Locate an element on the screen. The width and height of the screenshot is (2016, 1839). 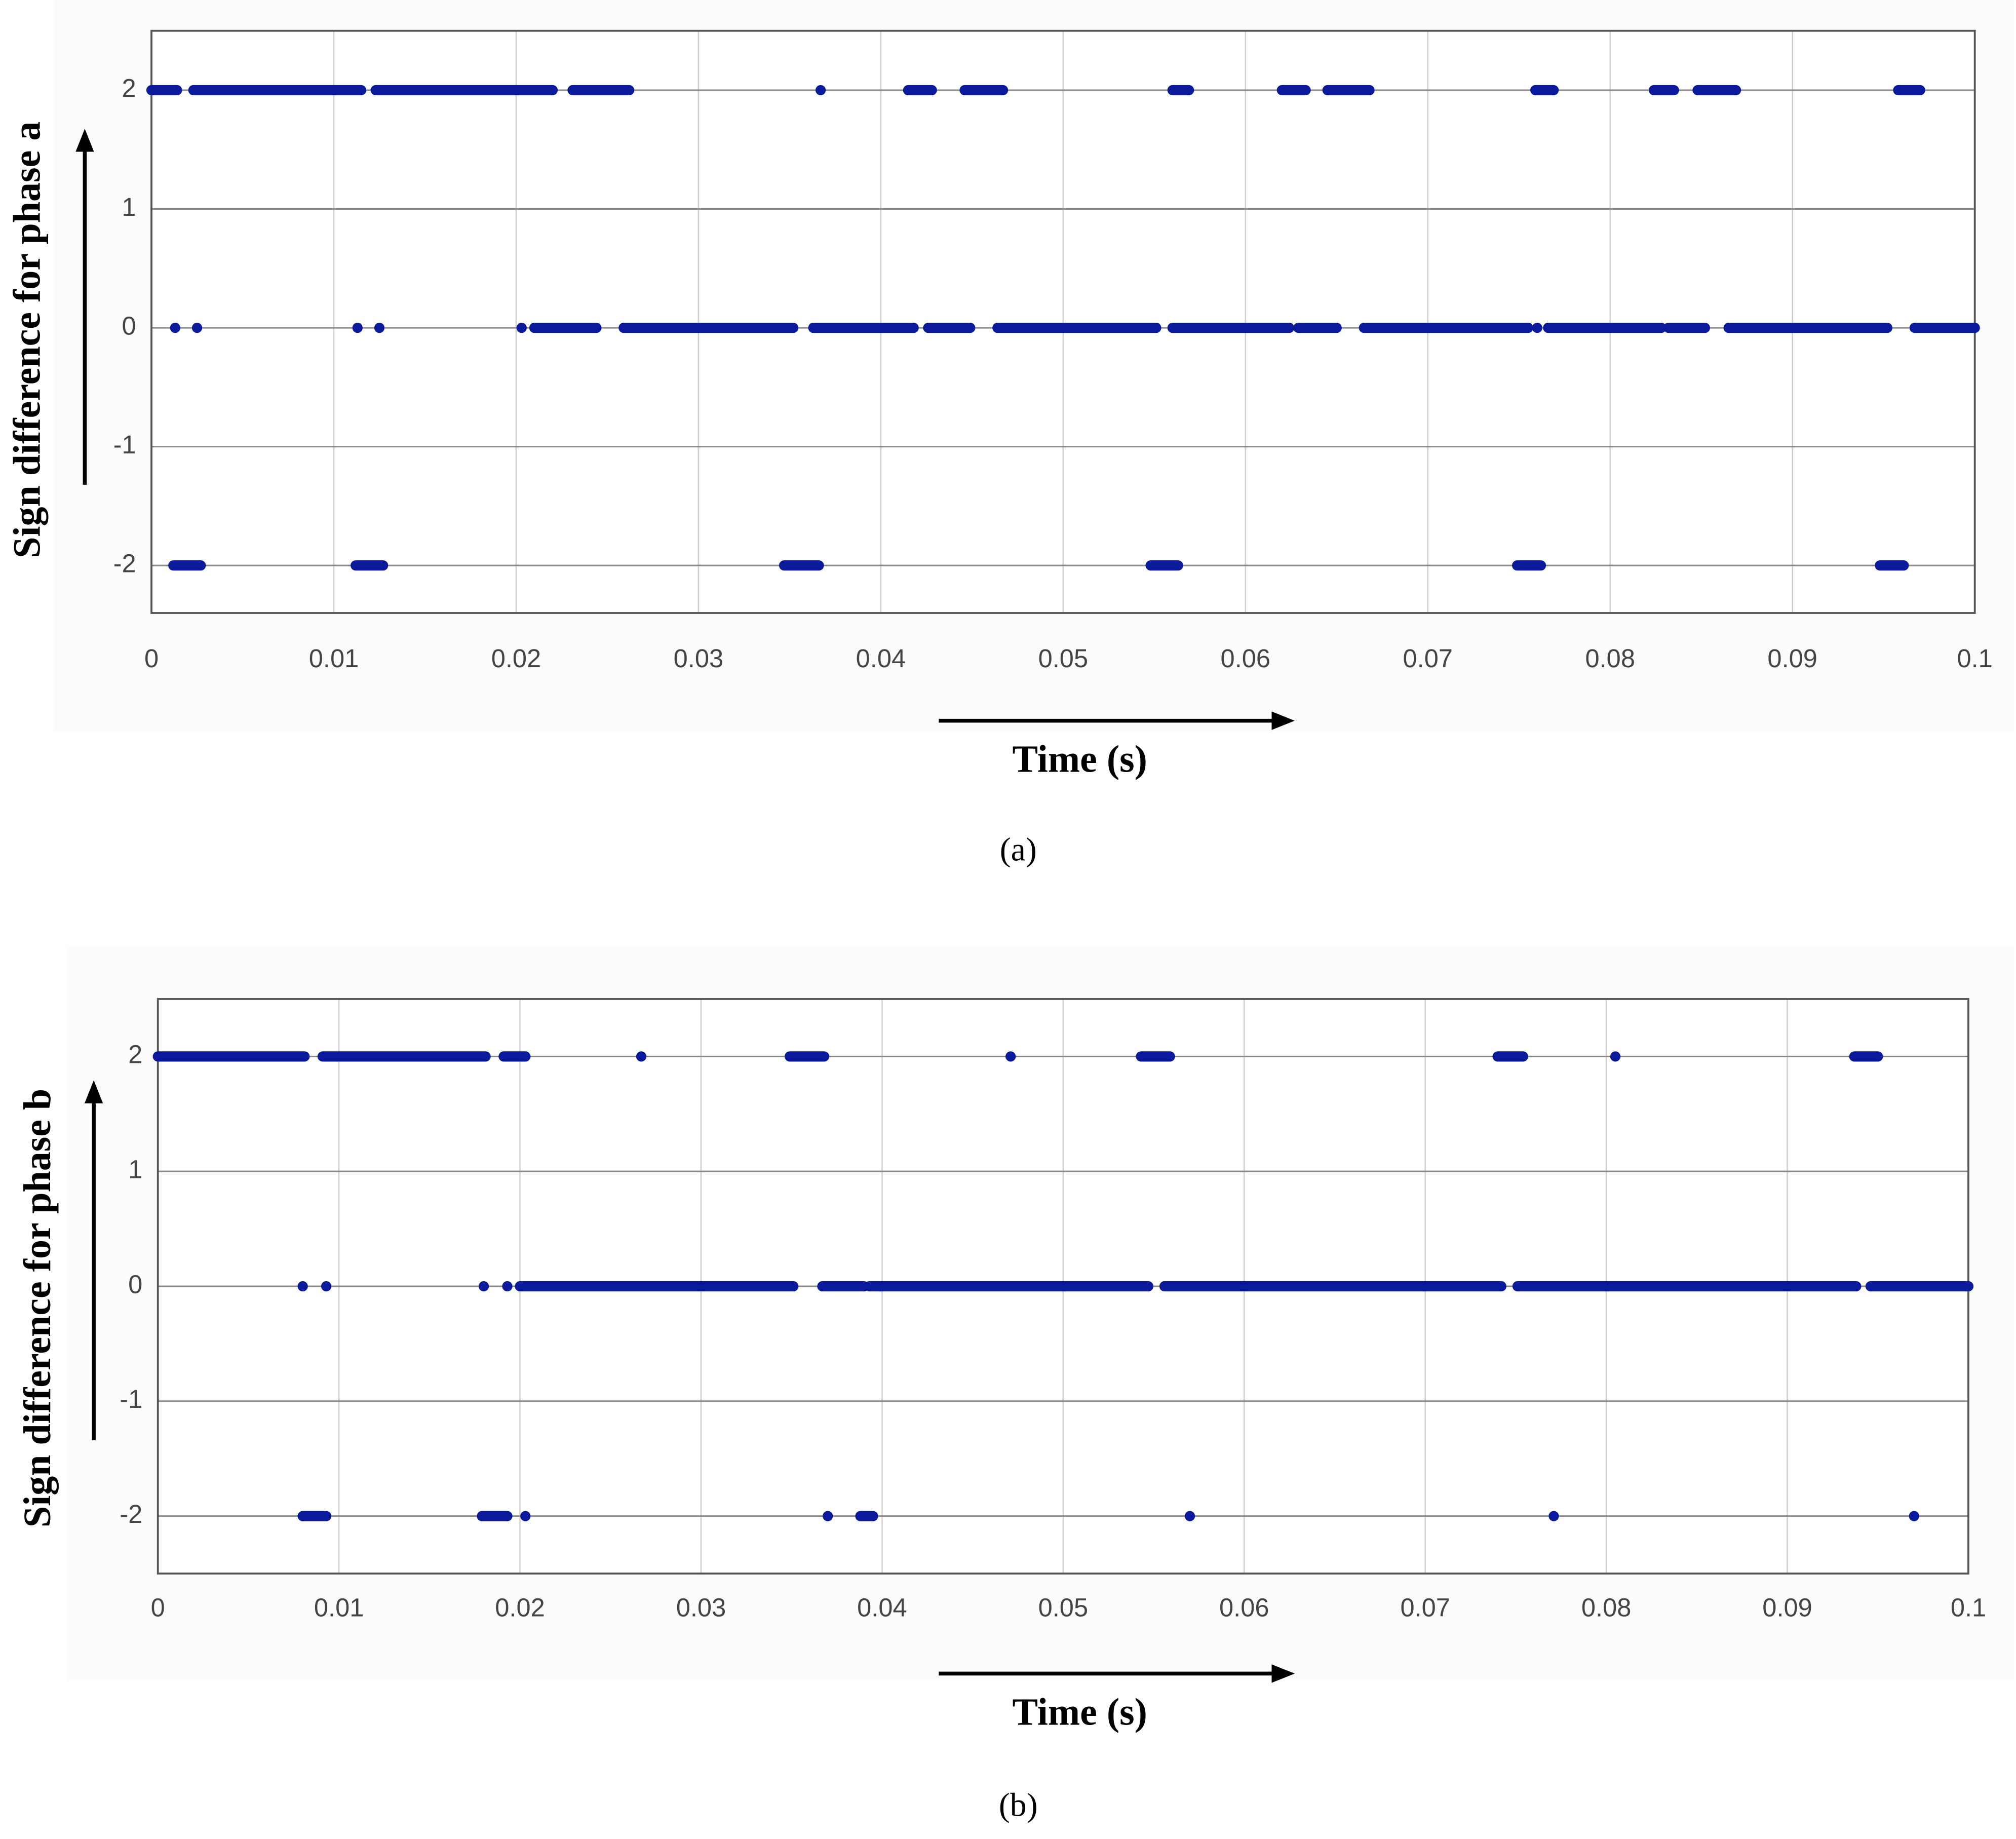
y-axis-label: Sign difference for phase b is located at coordinates (37, 1308).